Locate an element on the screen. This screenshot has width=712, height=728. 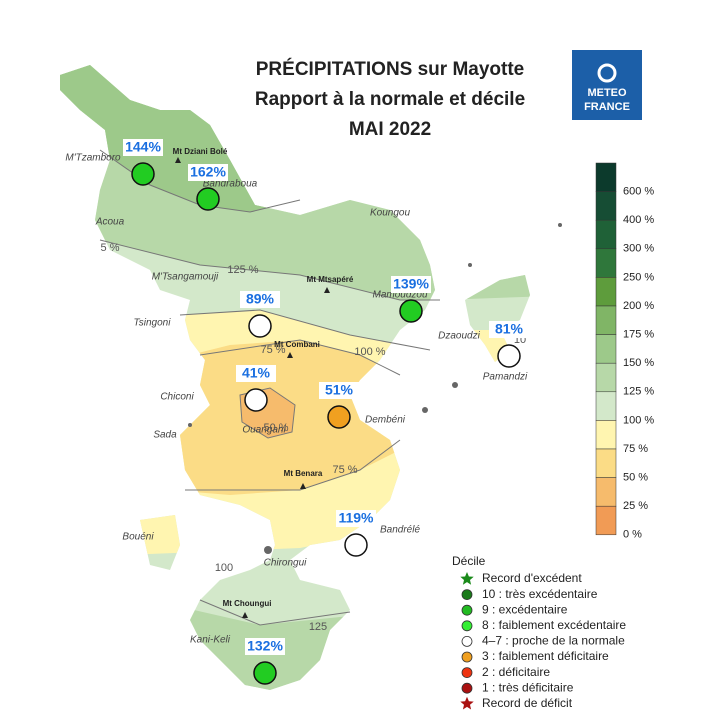
place-label: Dembéni is located at coordinates (385, 420).